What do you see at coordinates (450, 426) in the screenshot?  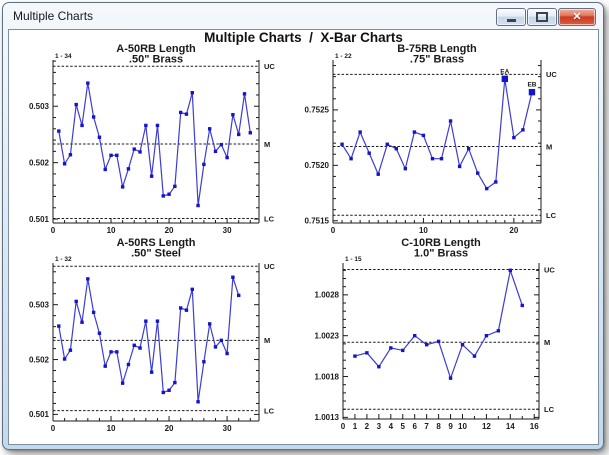 I see `x-tick-label: 9` at bounding box center [450, 426].